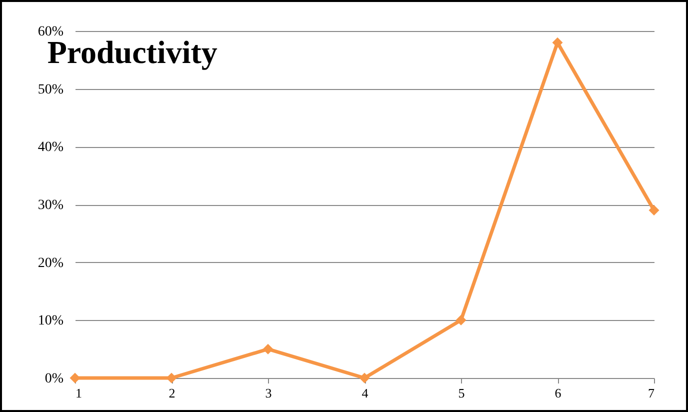 The image size is (688, 412). I want to click on x-tick-label: 4, so click(365, 393).